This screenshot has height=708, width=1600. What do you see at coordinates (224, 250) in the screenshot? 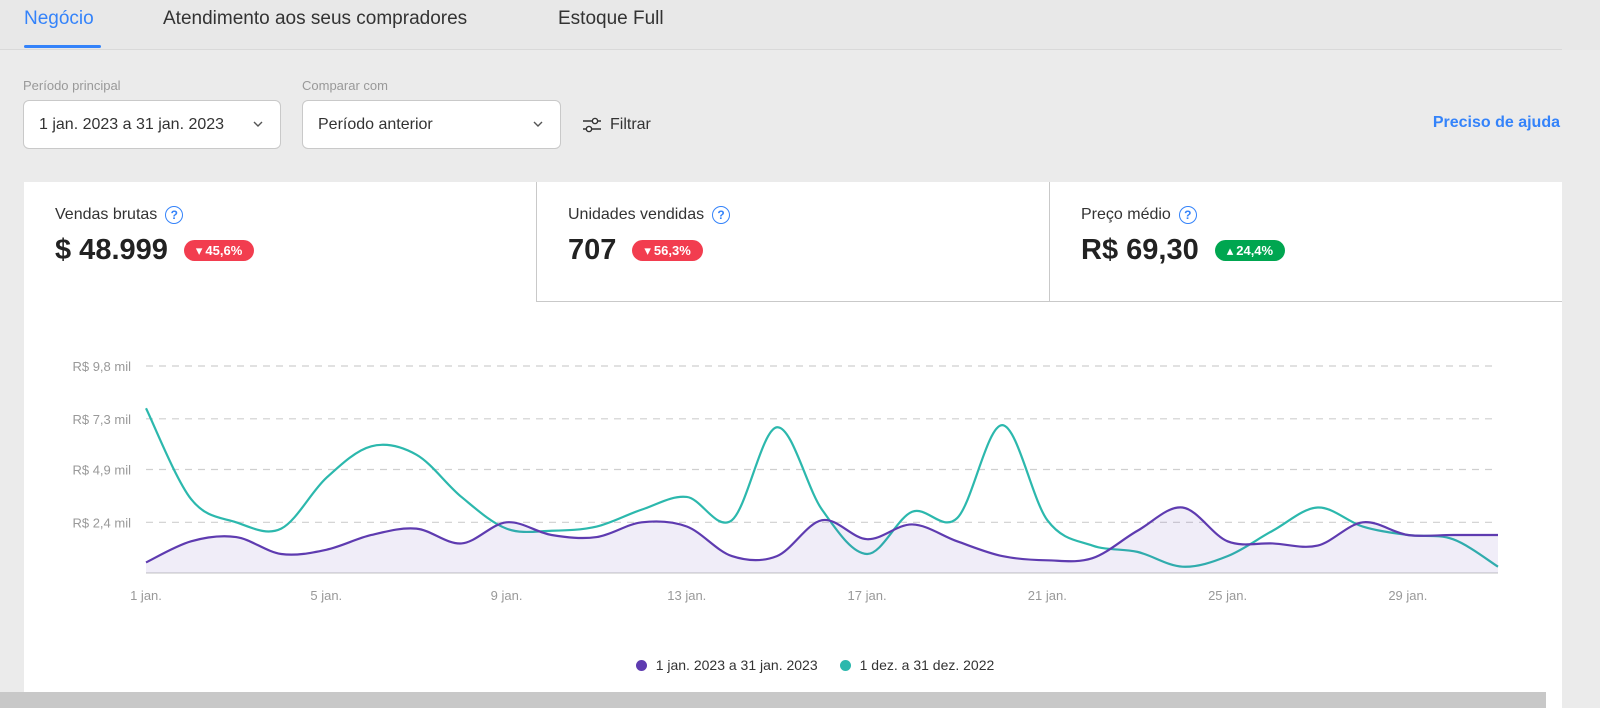
I see `change-value: 45,6%` at bounding box center [224, 250].